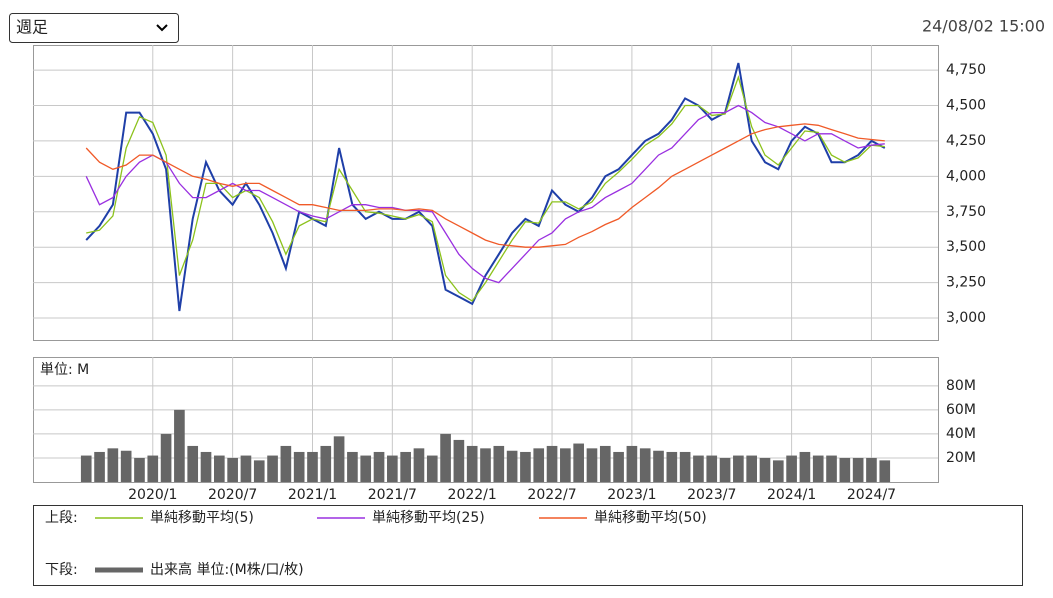  Describe the element at coordinates (162, 28) in the screenshot. I see `dropdown-arrow` at that location.